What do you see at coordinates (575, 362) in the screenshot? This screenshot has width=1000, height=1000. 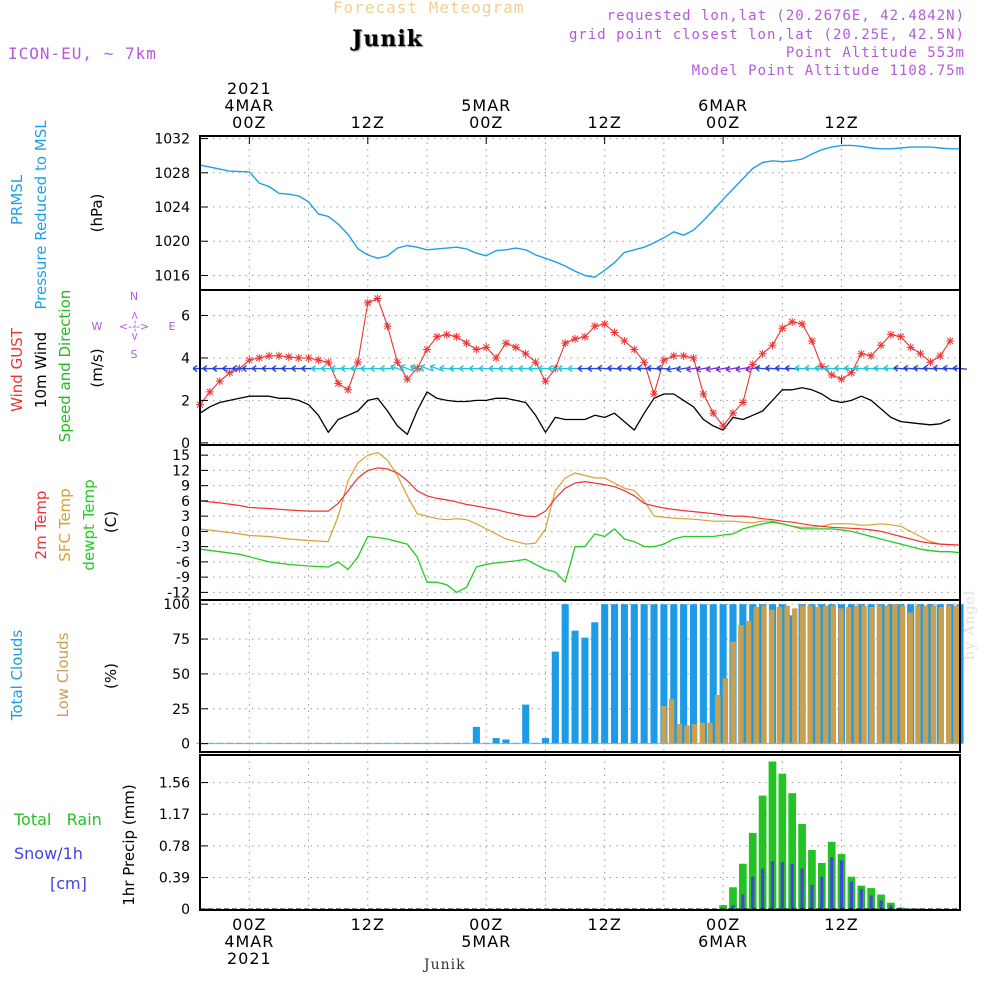 I see `wind-gust-line` at bounding box center [575, 362].